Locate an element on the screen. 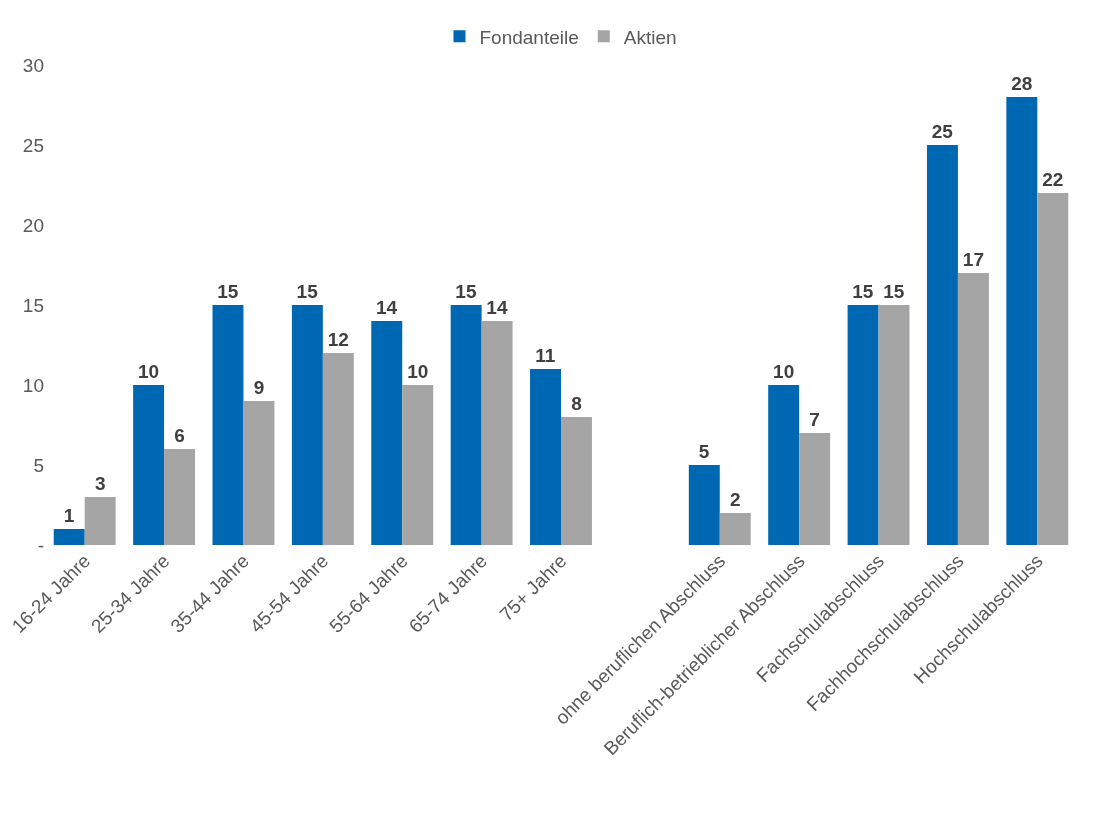  y-tick-label: 20 is located at coordinates (33, 225).